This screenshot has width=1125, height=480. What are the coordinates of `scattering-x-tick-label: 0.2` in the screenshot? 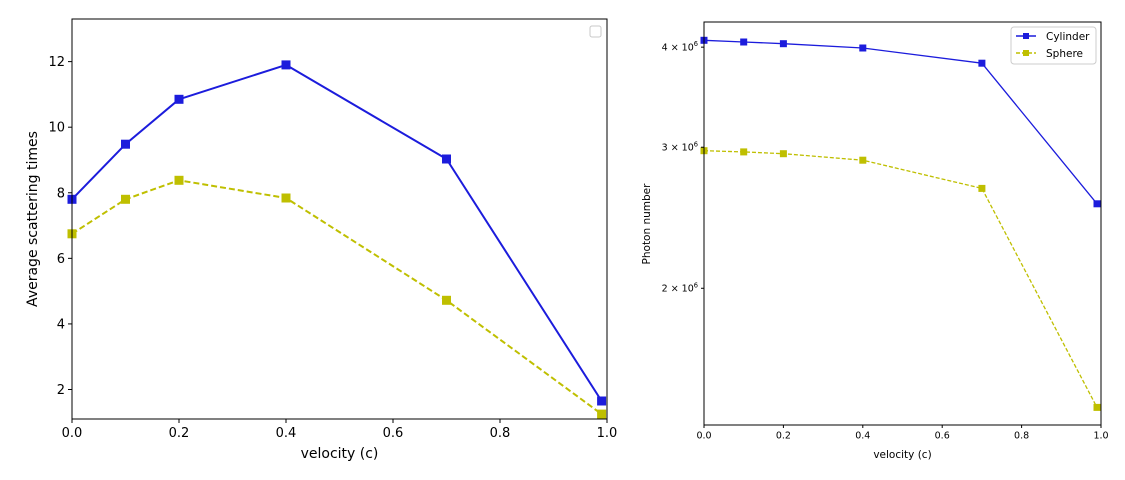 It's located at (179, 433).